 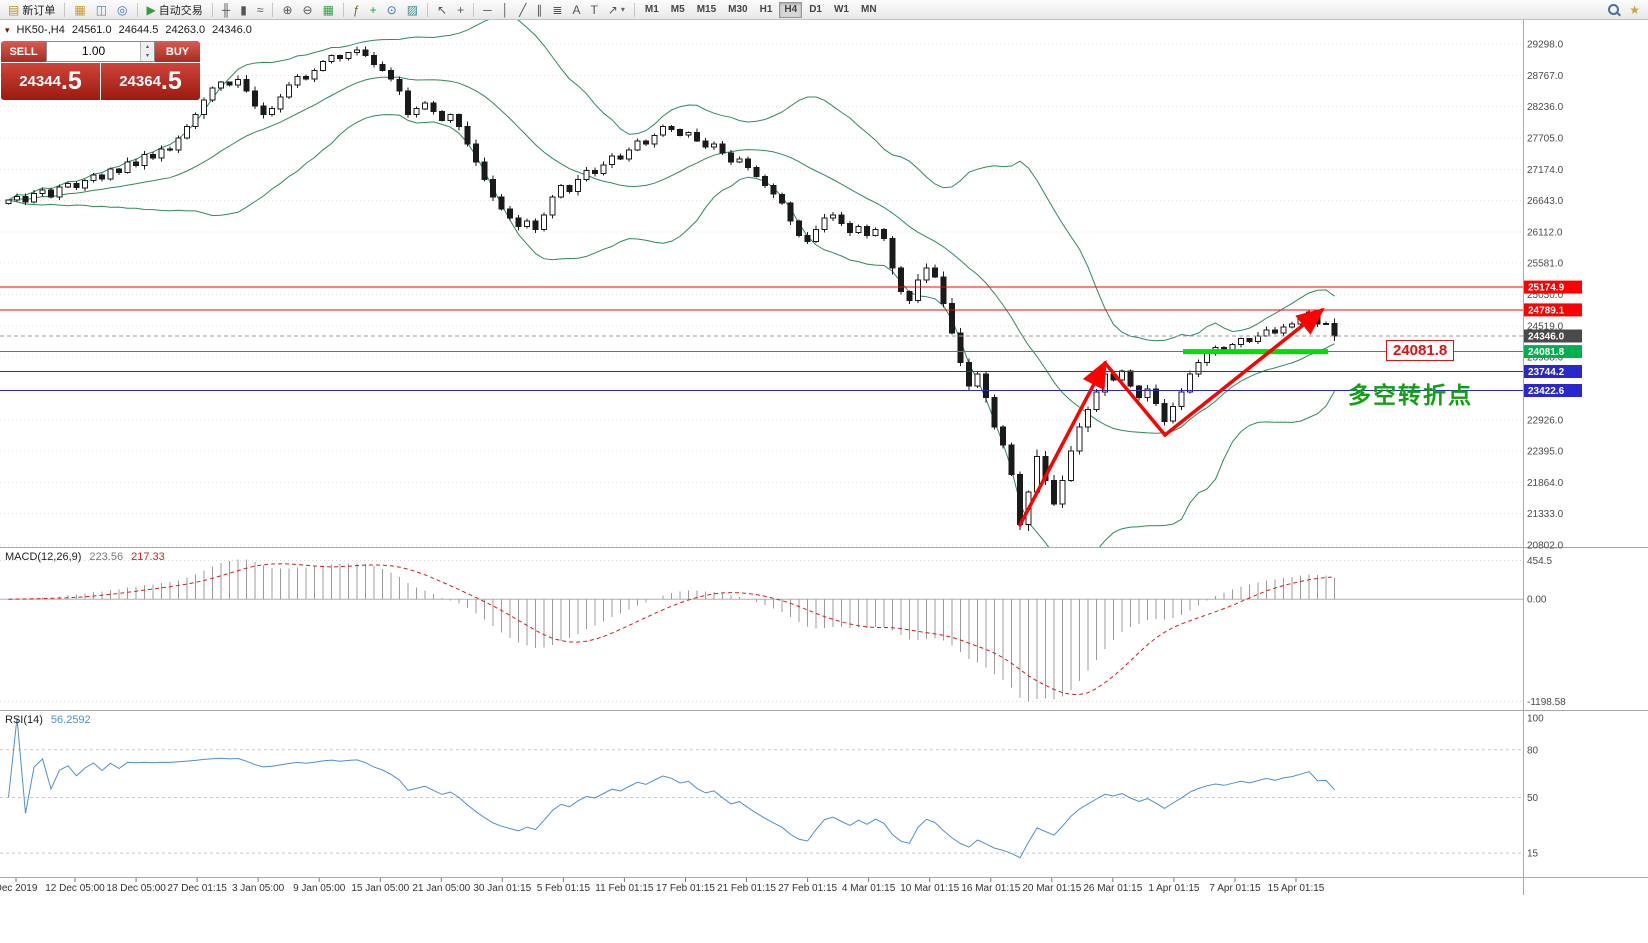 What do you see at coordinates (79, 10) in the screenshot?
I see `market-watch-icon: ▦` at bounding box center [79, 10].